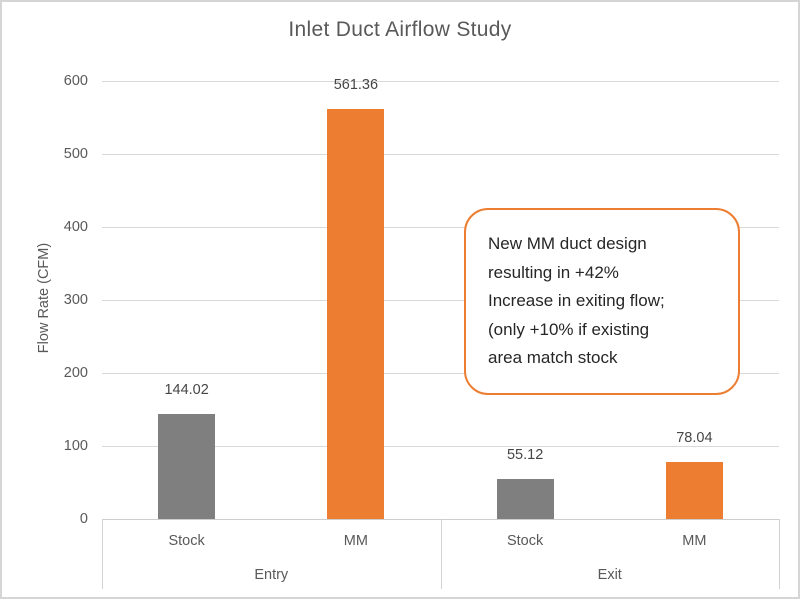 The image size is (800, 599). I want to click on y-tick-label-100: 100, so click(75, 446).